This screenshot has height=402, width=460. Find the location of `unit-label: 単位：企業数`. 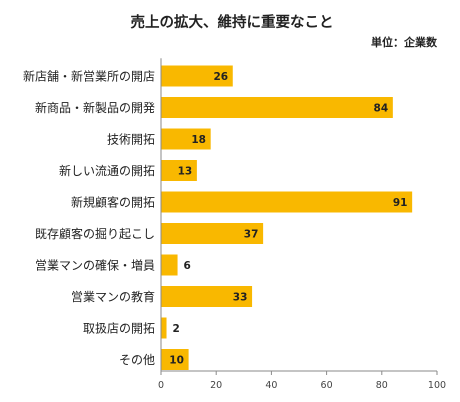

unit-label: 単位：企業数 is located at coordinates (404, 42).